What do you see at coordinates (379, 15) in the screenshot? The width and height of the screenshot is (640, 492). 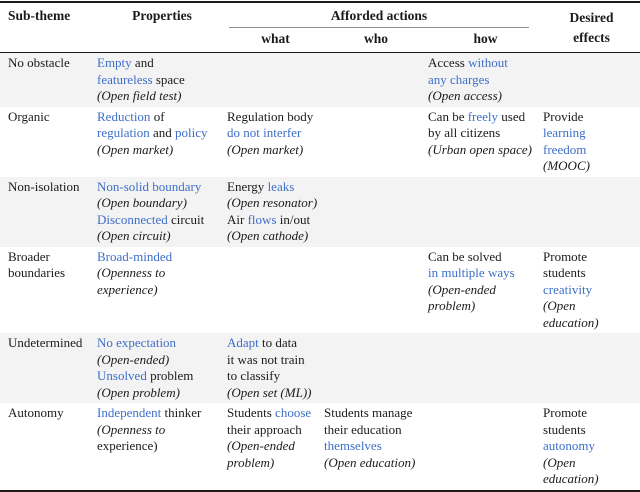 I see `afforded-actions-label: Afforded actions` at bounding box center [379, 15].